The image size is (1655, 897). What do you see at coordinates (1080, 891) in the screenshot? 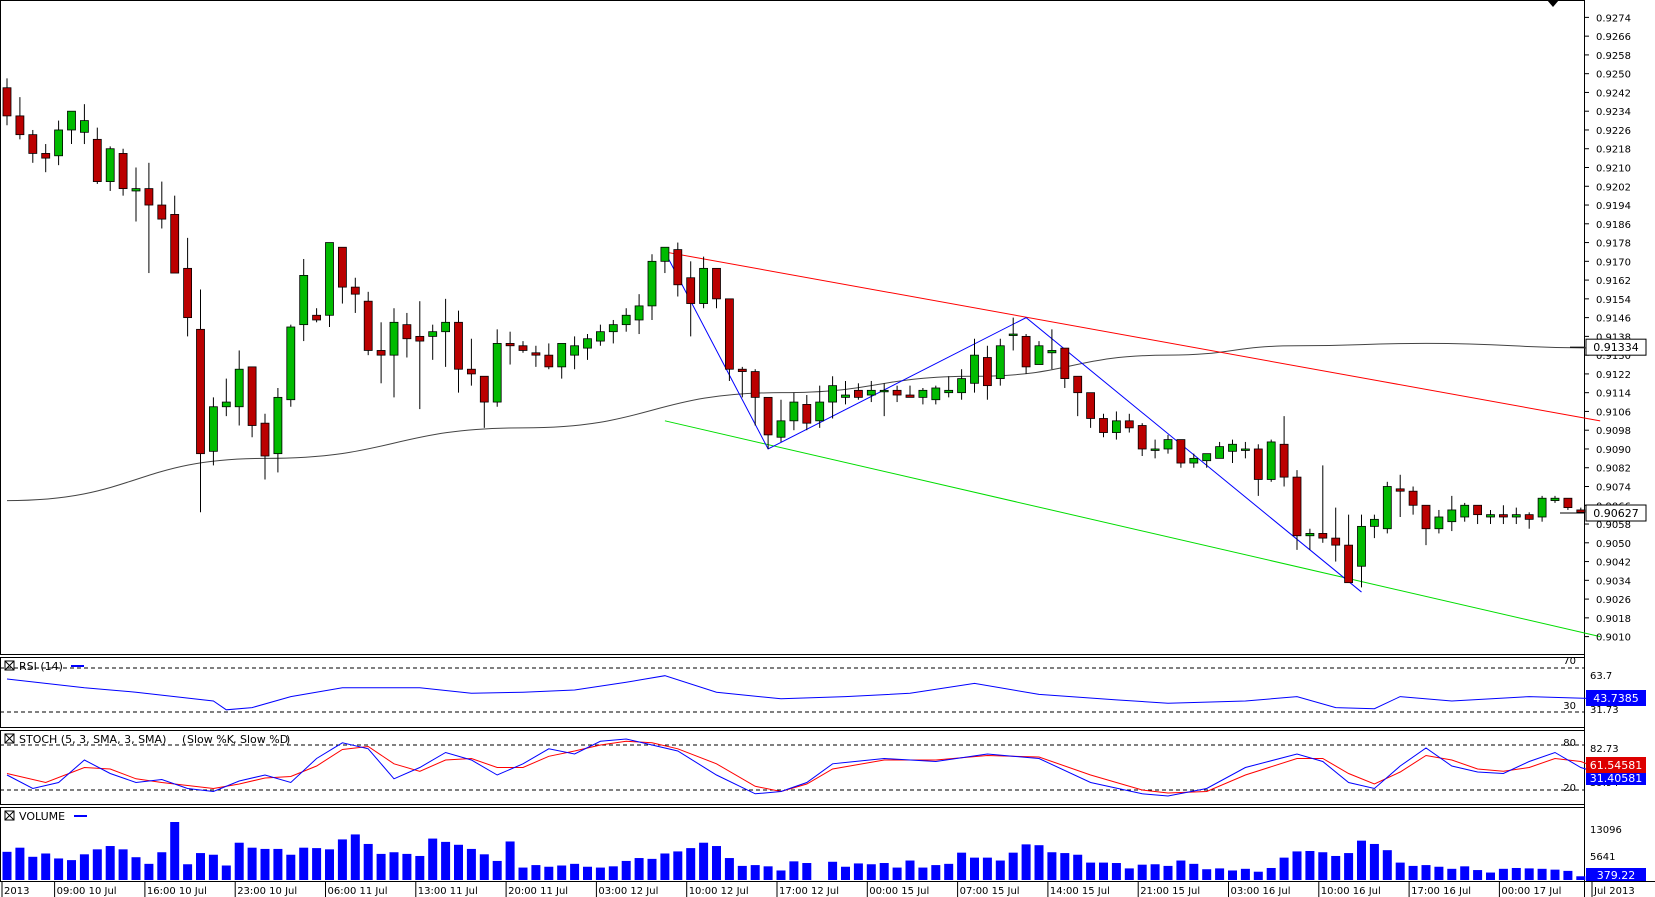
I see `time-tick-label: 14:00 15 Jul` at bounding box center [1080, 891].